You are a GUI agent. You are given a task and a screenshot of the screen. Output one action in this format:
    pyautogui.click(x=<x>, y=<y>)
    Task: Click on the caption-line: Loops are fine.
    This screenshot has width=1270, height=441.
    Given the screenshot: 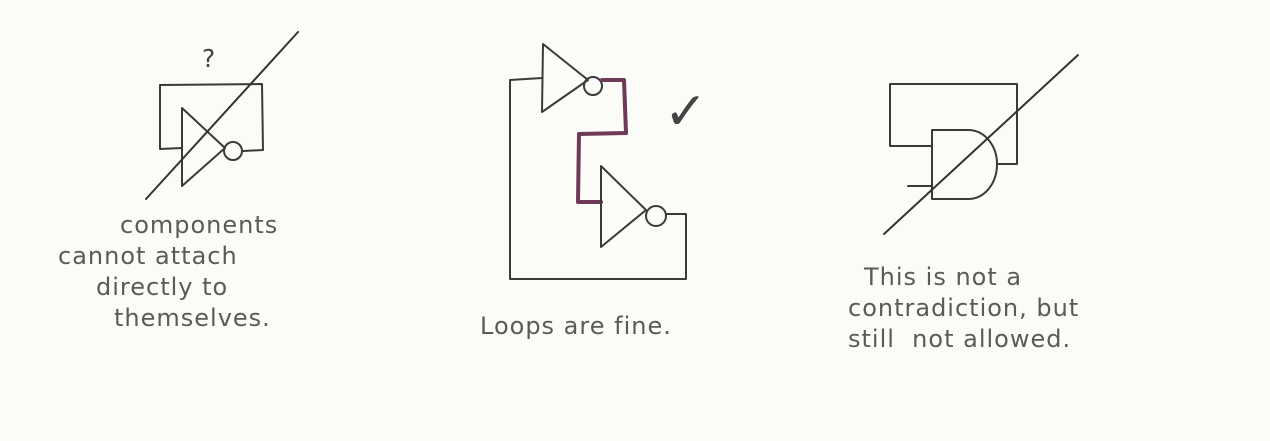 What is the action you would take?
    pyautogui.click(x=576, y=326)
    